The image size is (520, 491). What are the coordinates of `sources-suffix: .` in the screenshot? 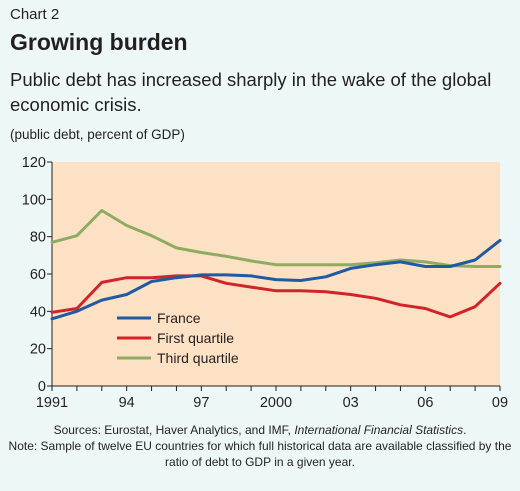 It's located at (465, 430).